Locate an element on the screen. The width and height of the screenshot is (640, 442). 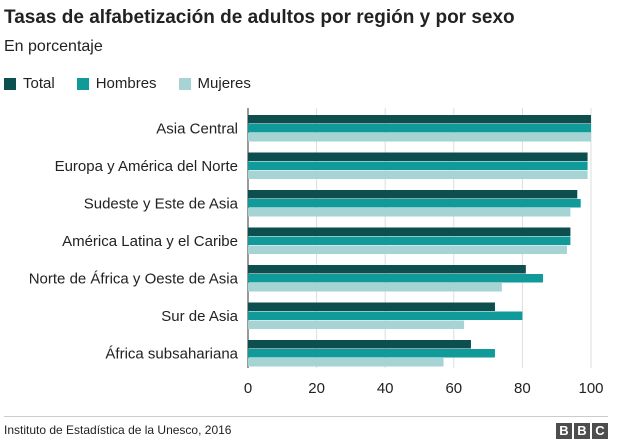
x-tick-label: 40 is located at coordinates (385, 388).